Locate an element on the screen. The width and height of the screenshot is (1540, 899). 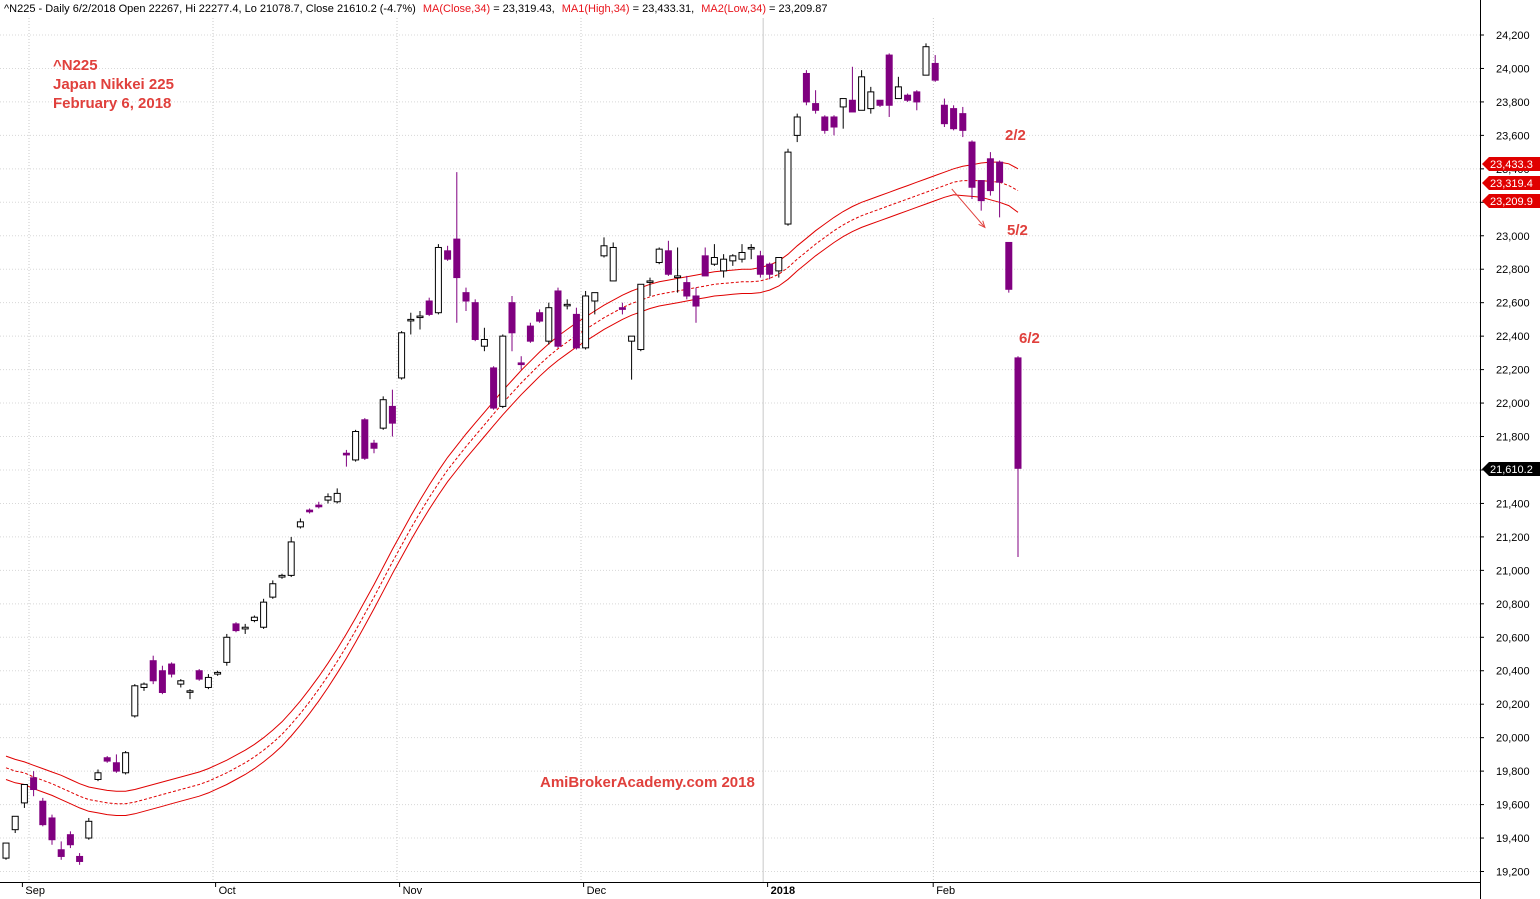
trend-arrow-head is located at coordinates (982, 224).